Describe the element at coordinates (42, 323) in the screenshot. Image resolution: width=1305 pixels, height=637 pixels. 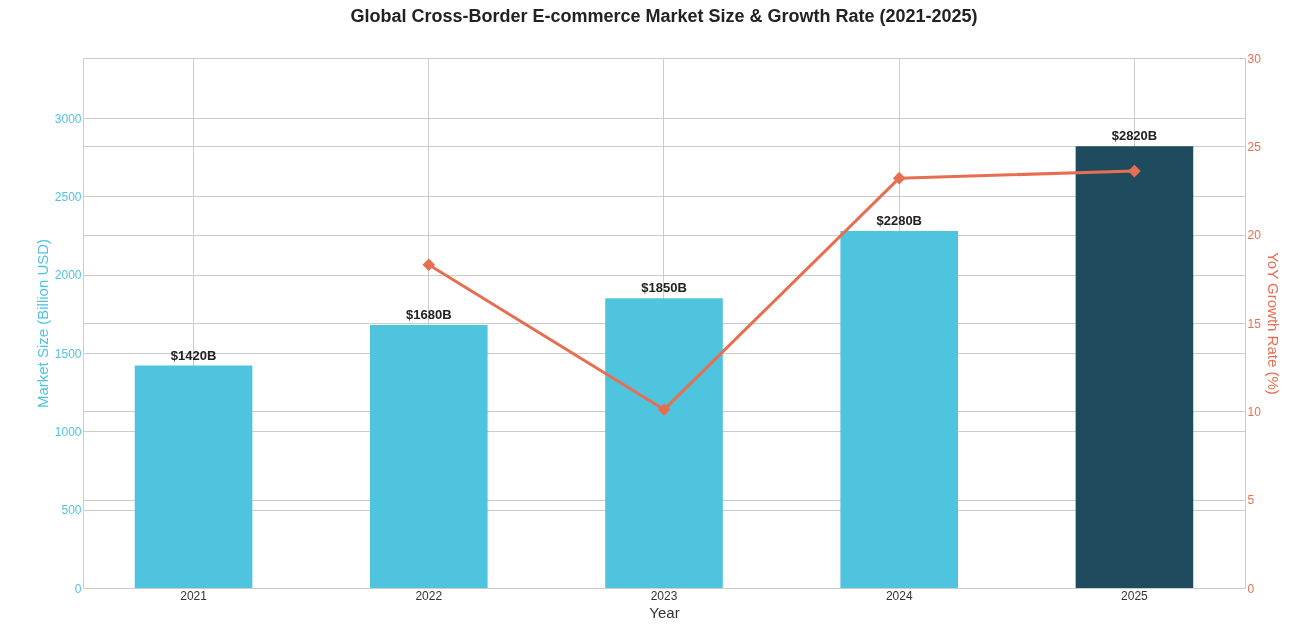
I see `y-axis-title: Market Size (Billion USD)` at that location.